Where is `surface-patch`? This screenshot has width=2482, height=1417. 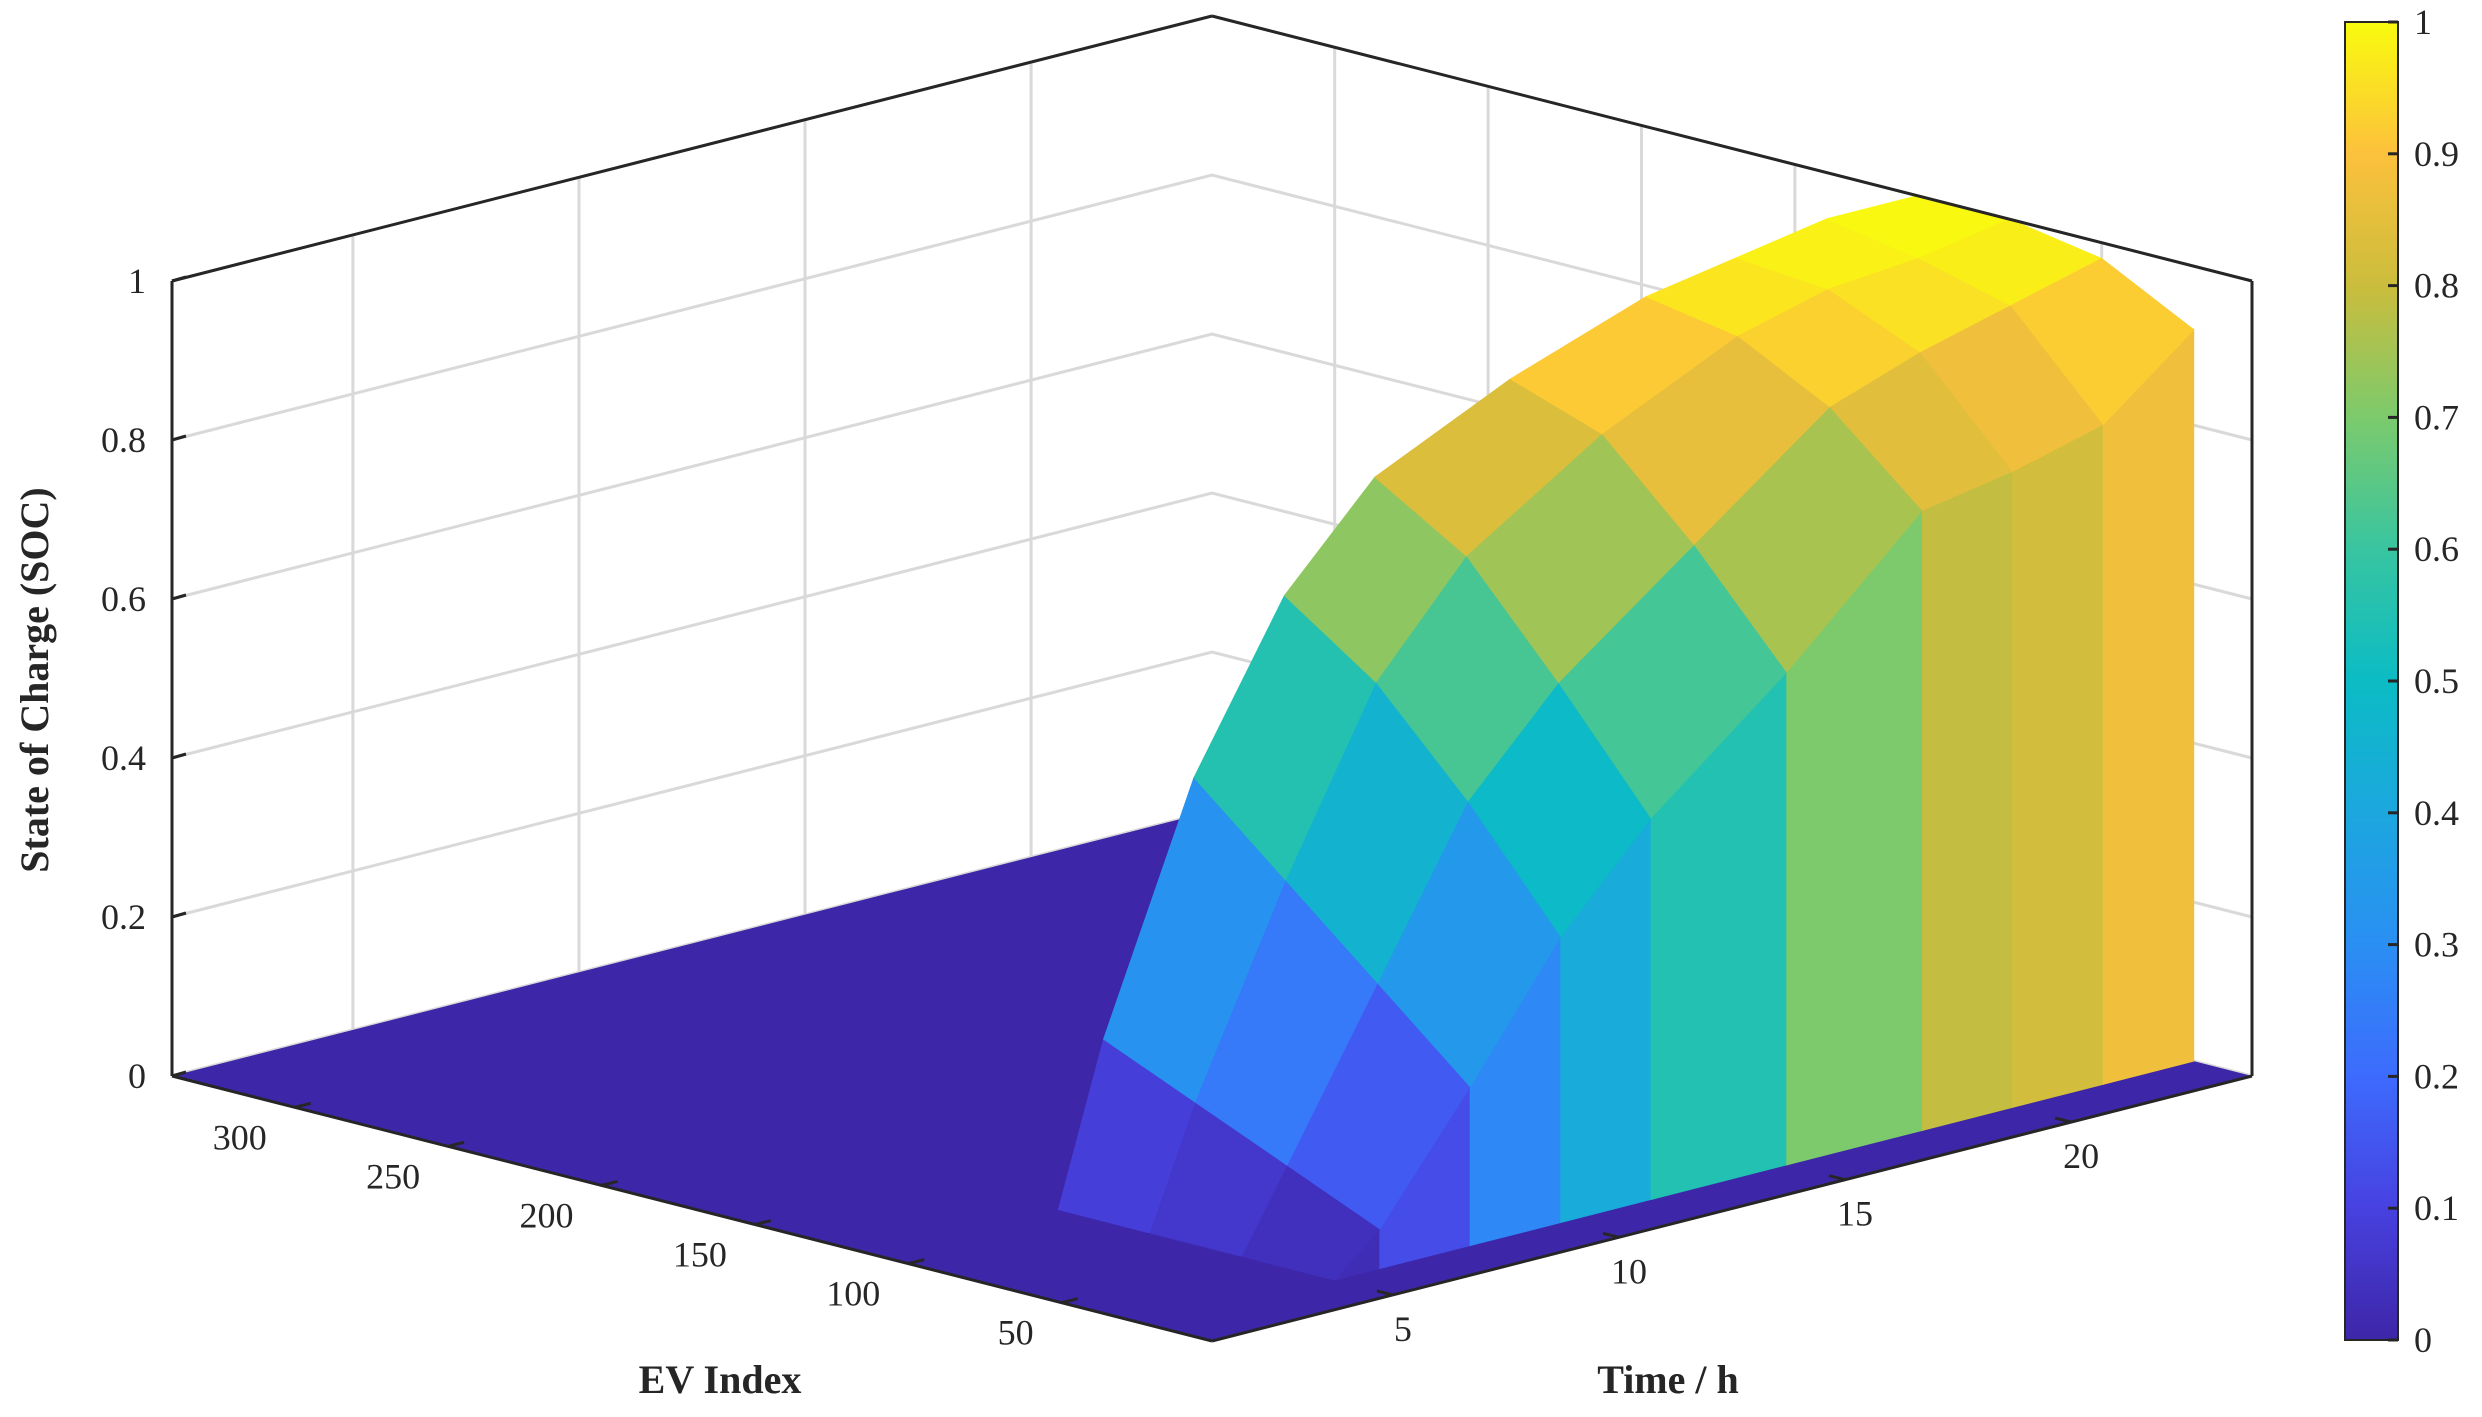
surface-patch is located at coordinates (2102, 342).